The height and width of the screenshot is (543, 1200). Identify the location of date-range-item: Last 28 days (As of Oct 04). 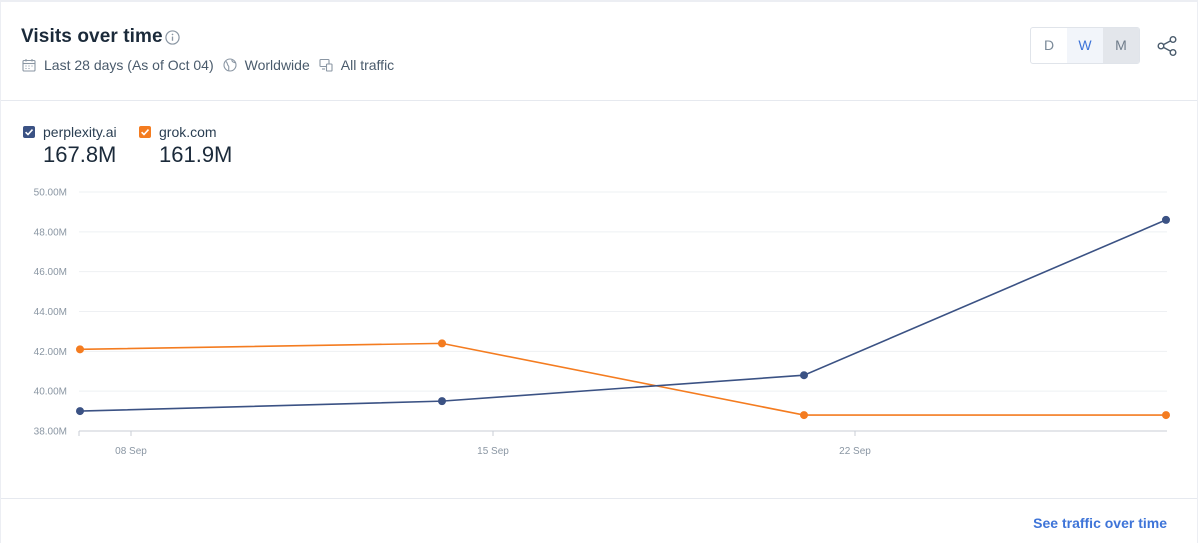
(118, 65).